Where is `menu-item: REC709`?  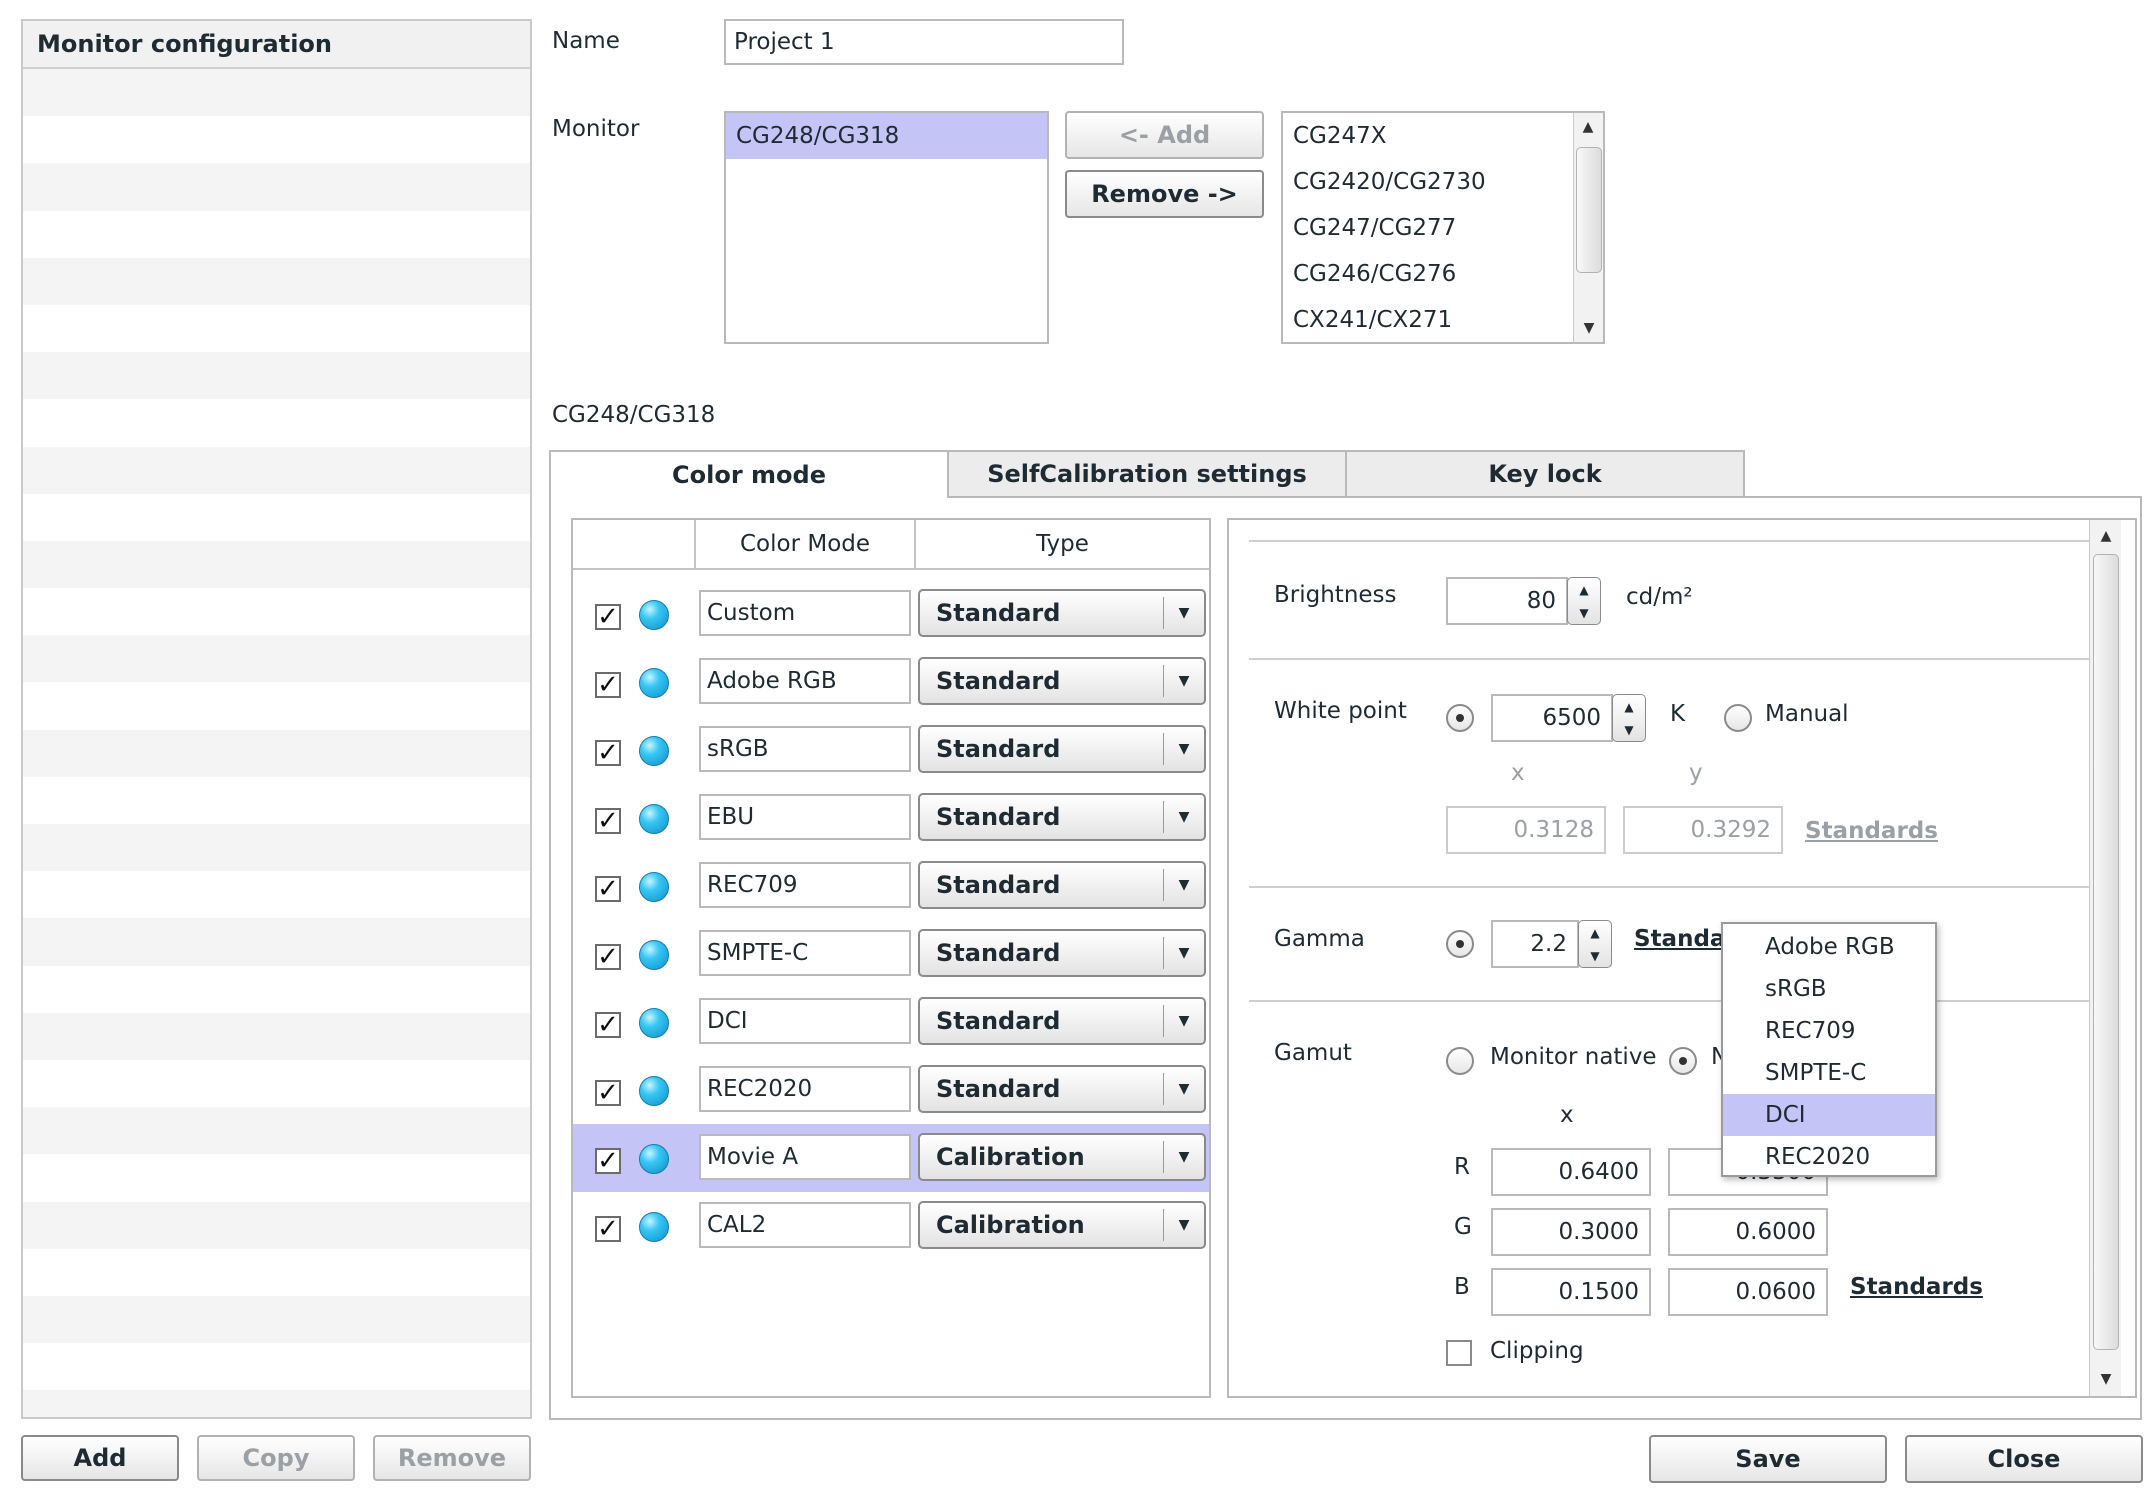 menu-item: REC709 is located at coordinates (1810, 1031).